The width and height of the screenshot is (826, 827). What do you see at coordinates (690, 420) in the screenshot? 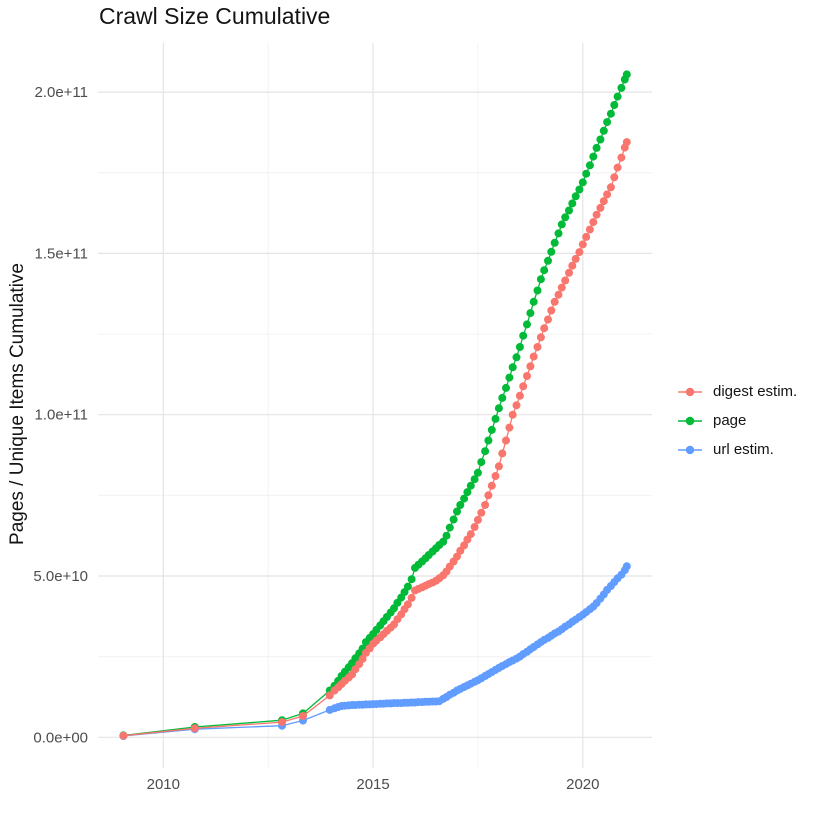
I see `legend-key-page-icon` at bounding box center [690, 420].